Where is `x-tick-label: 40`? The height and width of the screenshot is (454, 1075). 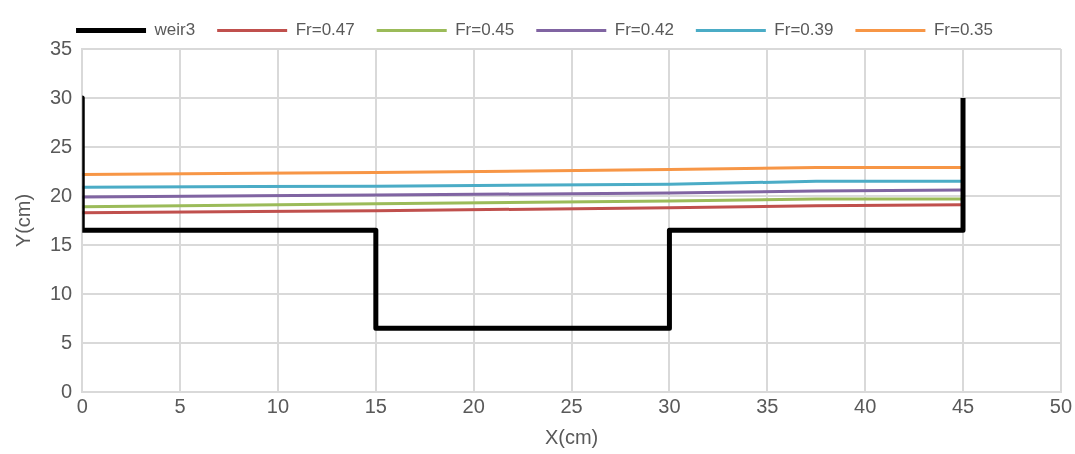 x-tick-label: 40 is located at coordinates (865, 405).